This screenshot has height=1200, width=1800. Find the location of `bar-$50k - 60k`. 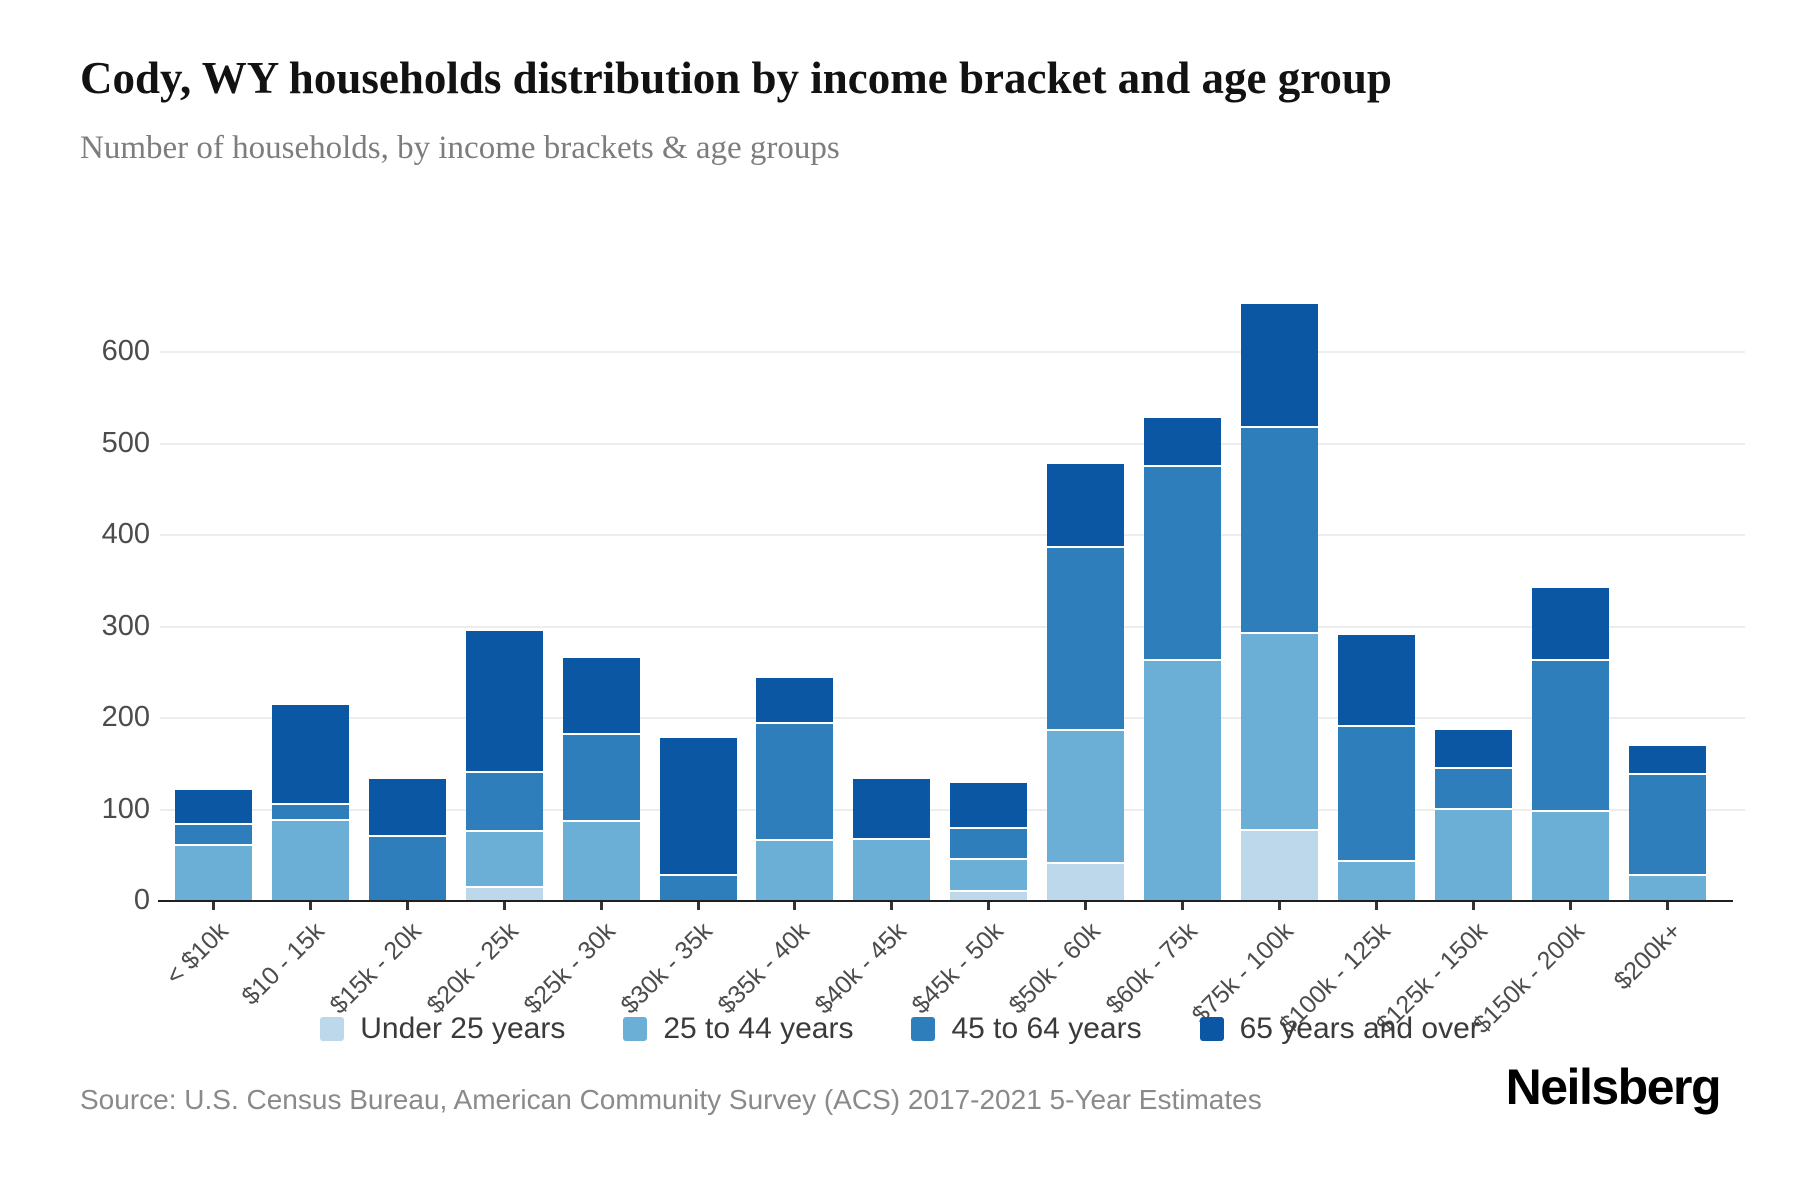

bar-$50k - 60k is located at coordinates (1086, 681).